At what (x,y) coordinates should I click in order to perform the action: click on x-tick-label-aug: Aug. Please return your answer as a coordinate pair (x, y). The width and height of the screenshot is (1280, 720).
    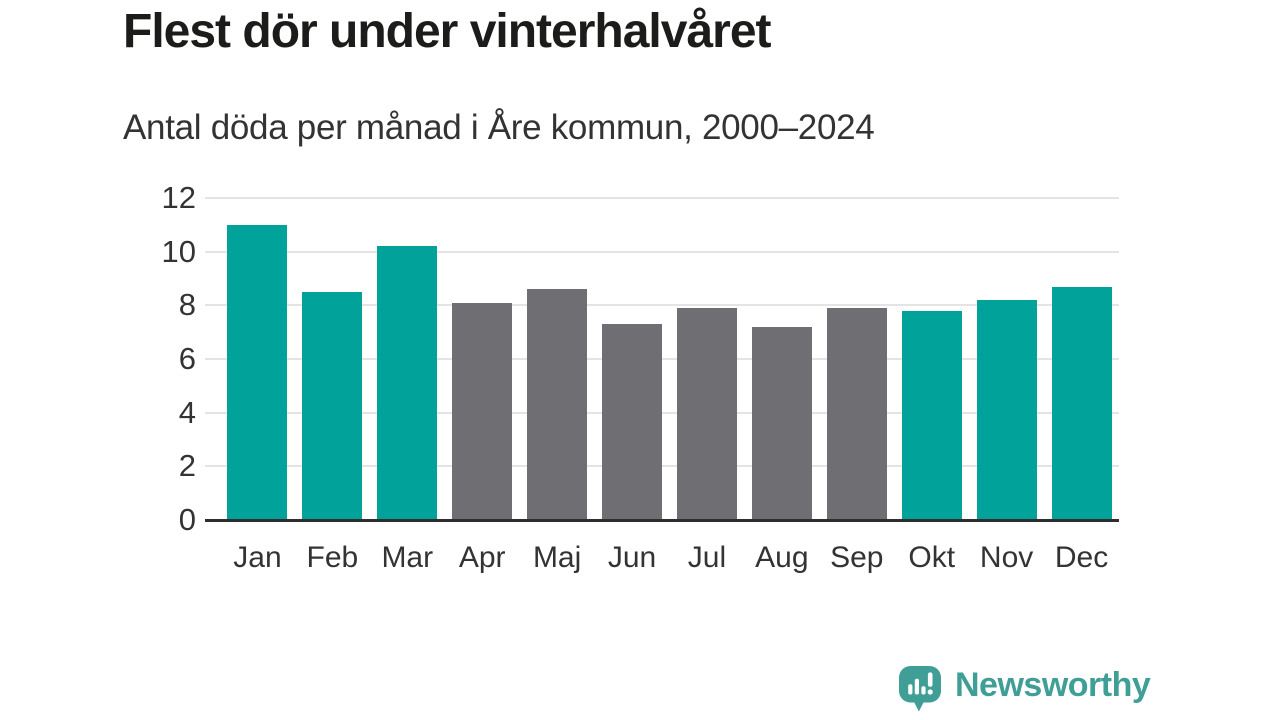
    Looking at the image, I should click on (782, 557).